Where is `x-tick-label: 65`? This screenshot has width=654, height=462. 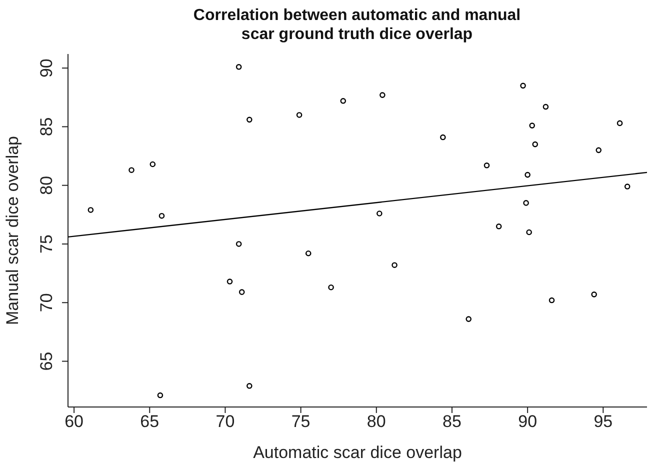
x-tick-label: 65 is located at coordinates (150, 422).